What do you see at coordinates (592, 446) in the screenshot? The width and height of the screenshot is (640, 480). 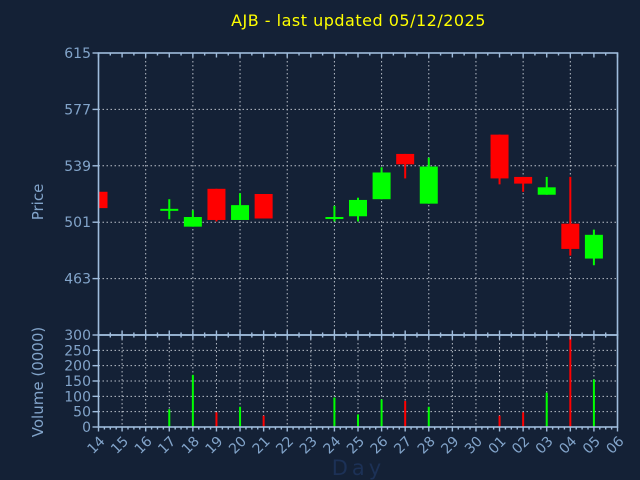 I see `x-tick-label: 05` at bounding box center [592, 446].